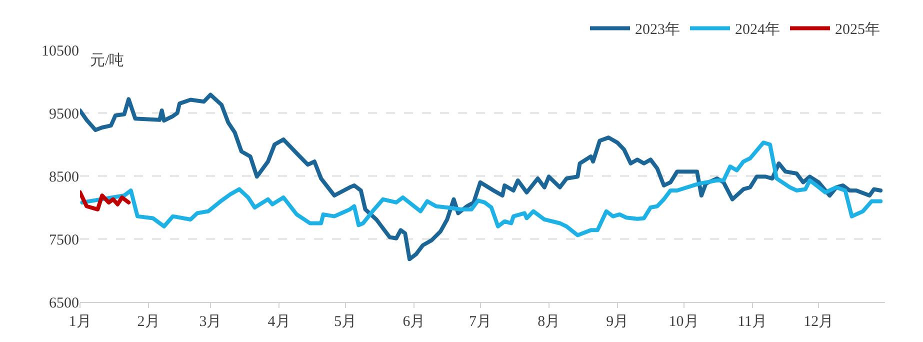 The image size is (923, 342). Describe the element at coordinates (857, 29) in the screenshot. I see `legend-label: 2025年` at that location.